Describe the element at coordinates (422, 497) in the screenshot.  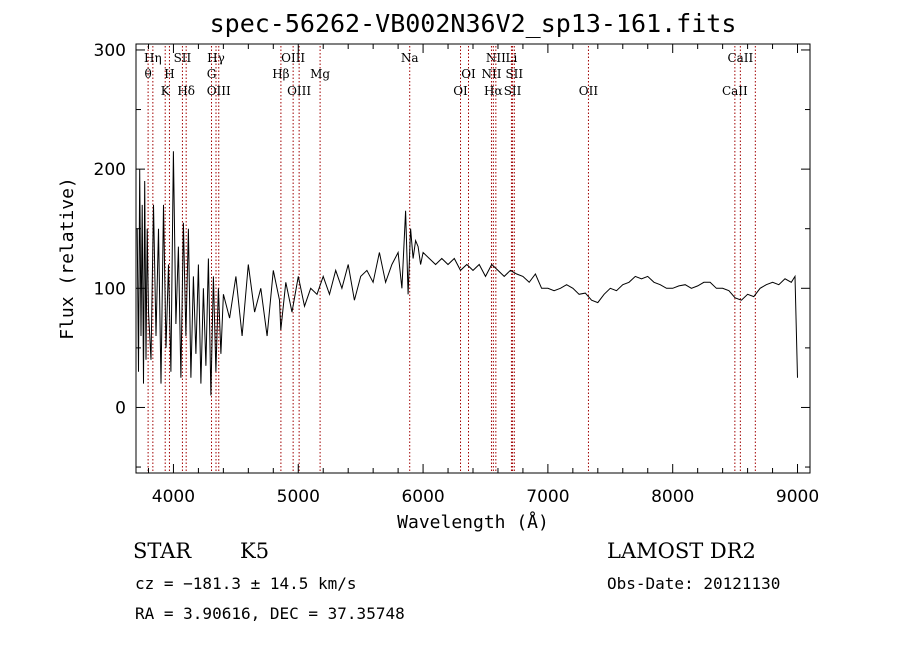
I see `x-tick-label: 6000` at that location.